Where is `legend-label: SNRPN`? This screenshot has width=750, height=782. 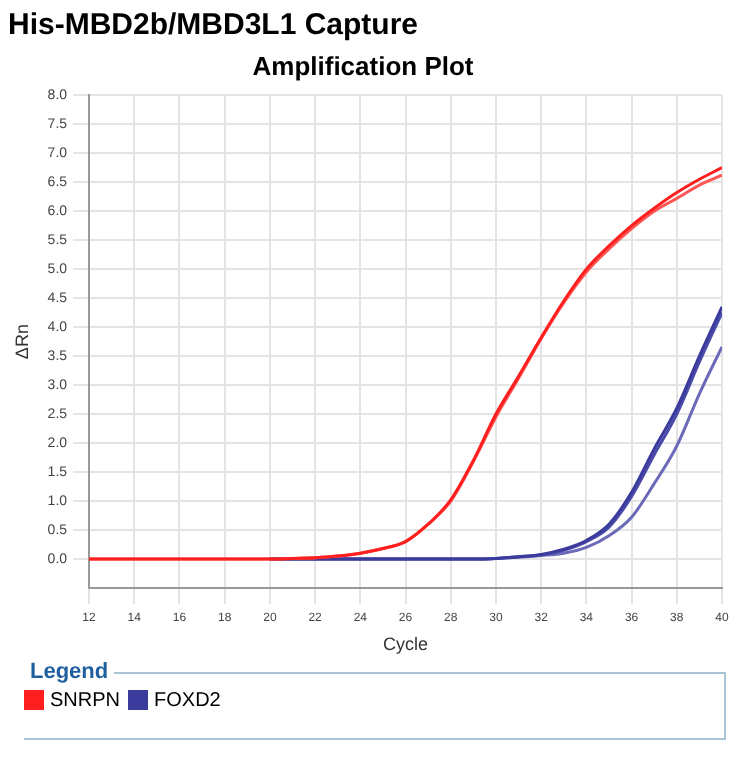
legend-label: SNRPN is located at coordinates (85, 700).